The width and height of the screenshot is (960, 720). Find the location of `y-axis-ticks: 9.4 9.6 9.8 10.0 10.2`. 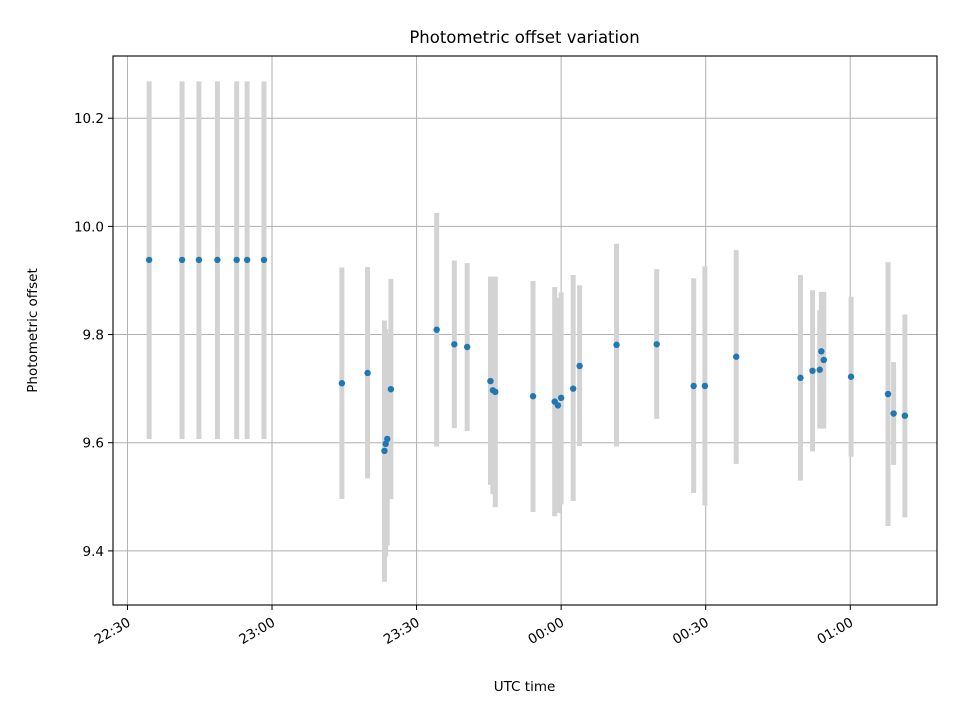

y-axis-ticks: 9.4 9.6 9.8 10.0 10.2 is located at coordinates (93, 335).